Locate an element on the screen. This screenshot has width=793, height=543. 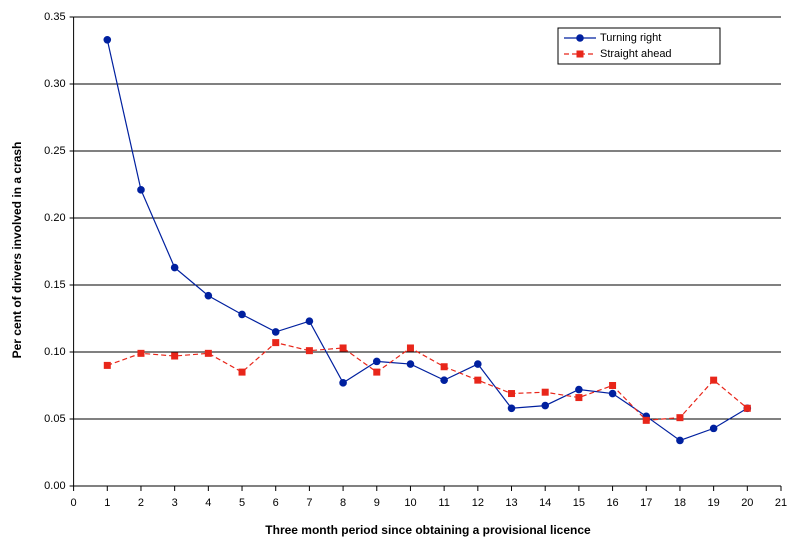
x-tick-label: 19 is located at coordinates (714, 503).